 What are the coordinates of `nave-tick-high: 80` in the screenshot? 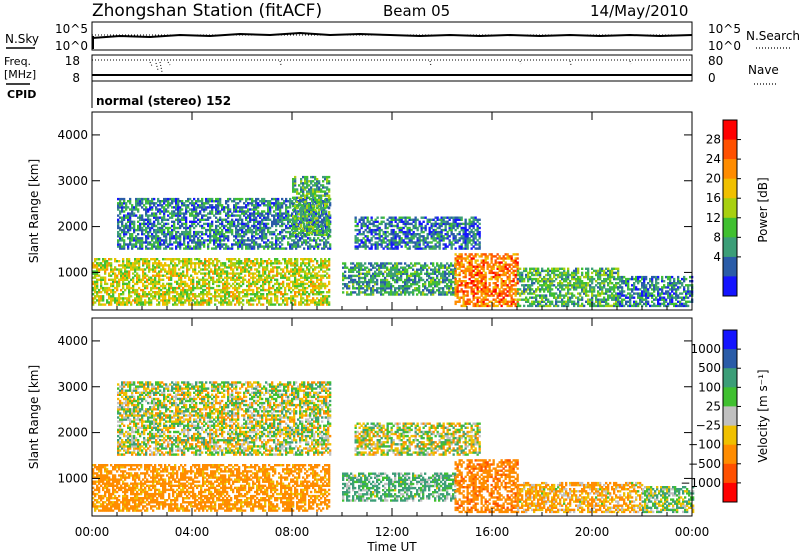 It's located at (715, 61).